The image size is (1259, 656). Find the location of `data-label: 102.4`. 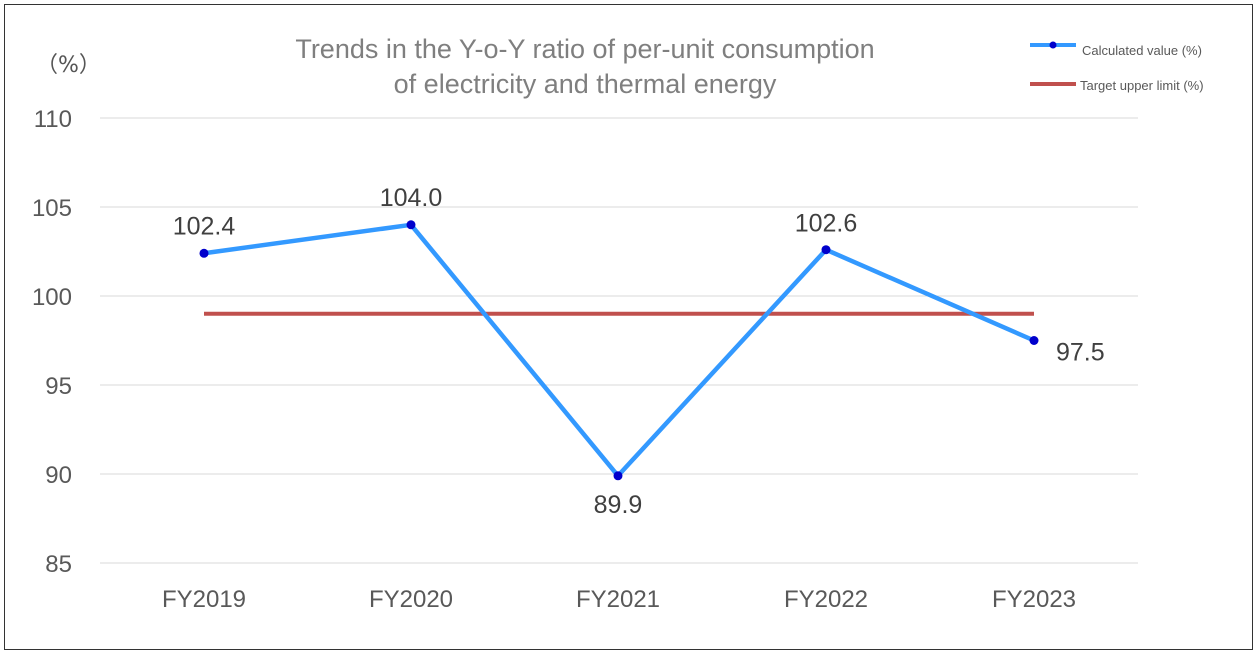

data-label: 102.4 is located at coordinates (204, 226).